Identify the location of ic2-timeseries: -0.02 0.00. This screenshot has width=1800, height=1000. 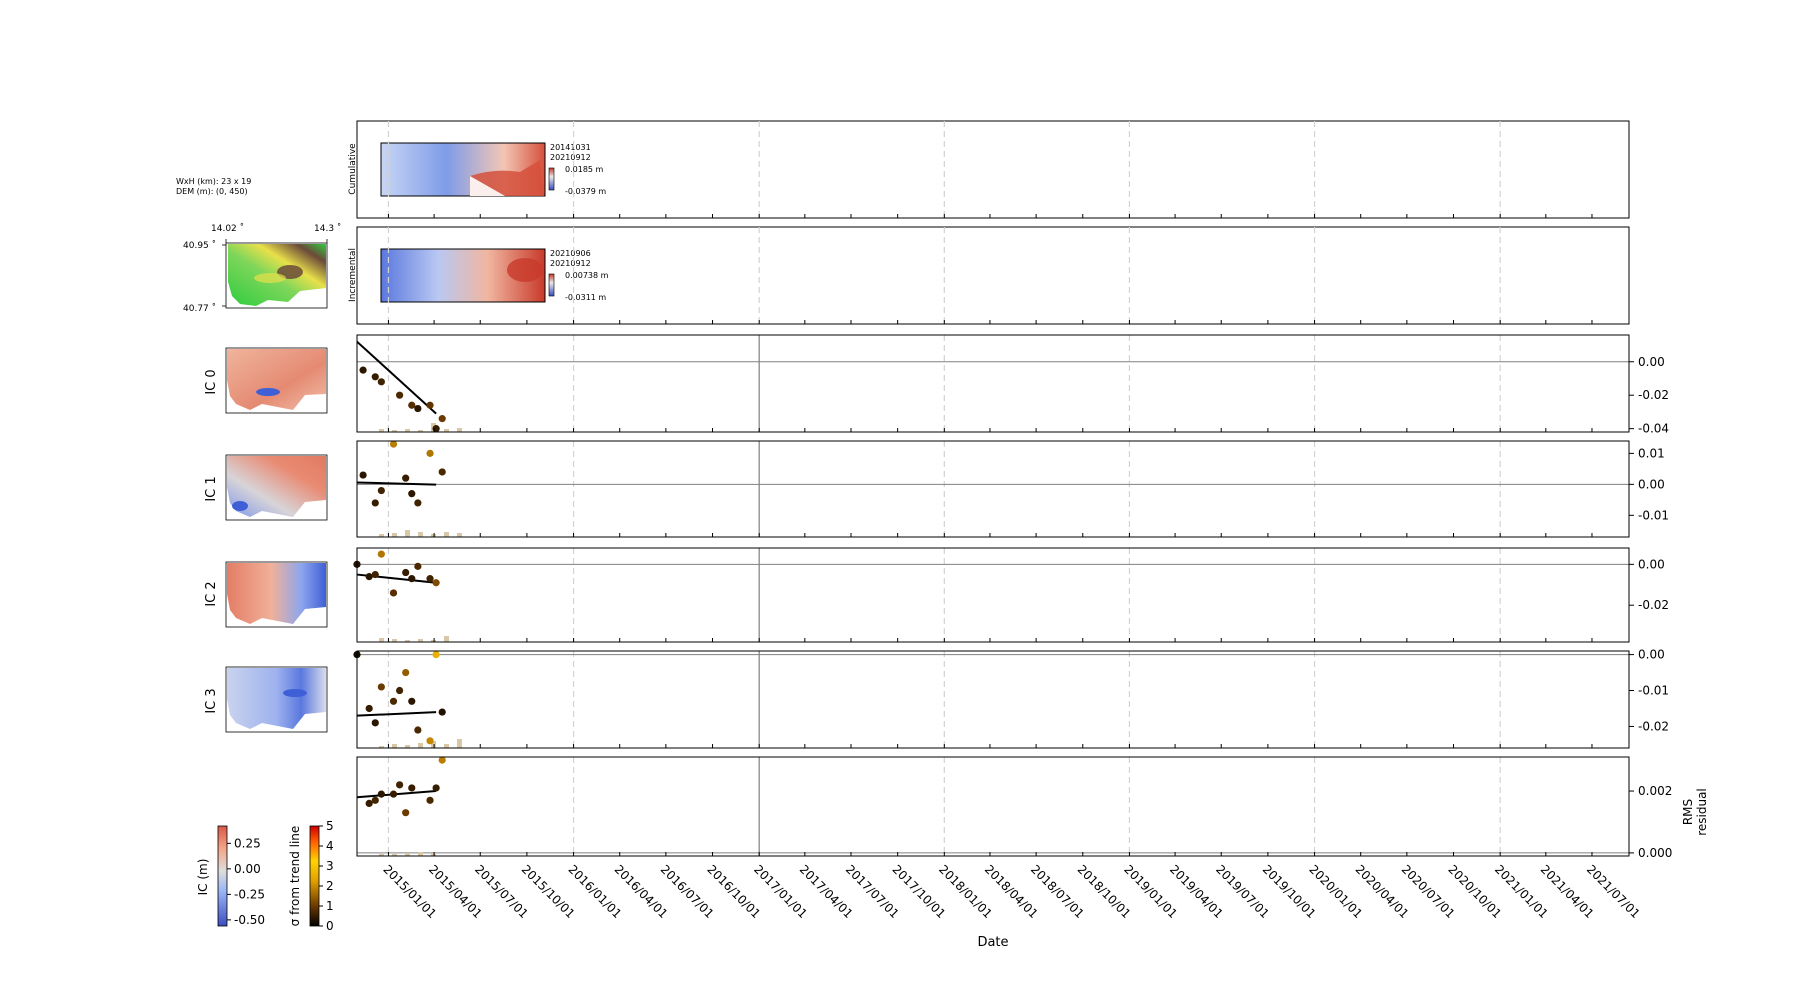
(1011, 595).